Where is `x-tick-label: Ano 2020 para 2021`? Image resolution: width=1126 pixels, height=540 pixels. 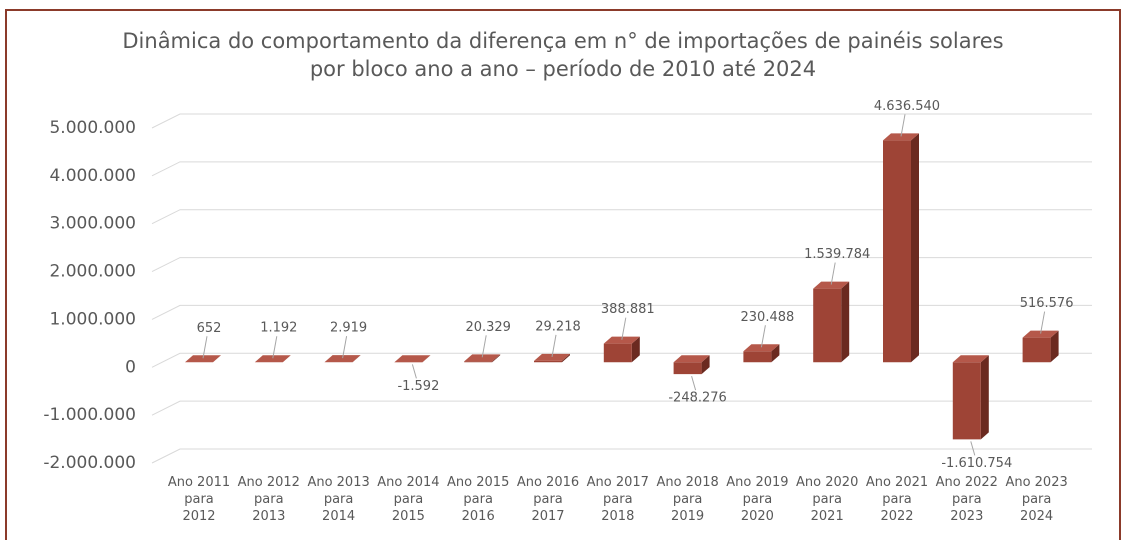
x-tick-label: Ano 2020 para 2021 is located at coordinates (827, 499).